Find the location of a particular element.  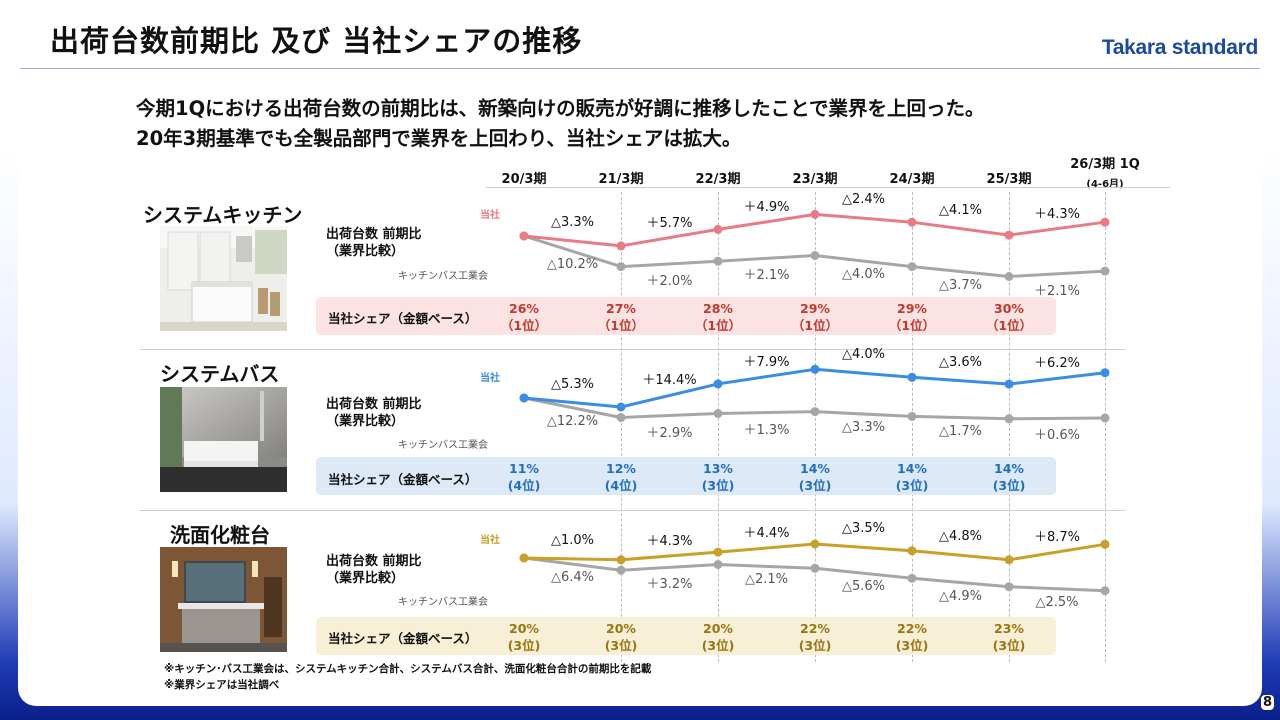

page-number: 8 is located at coordinates (1267, 702).